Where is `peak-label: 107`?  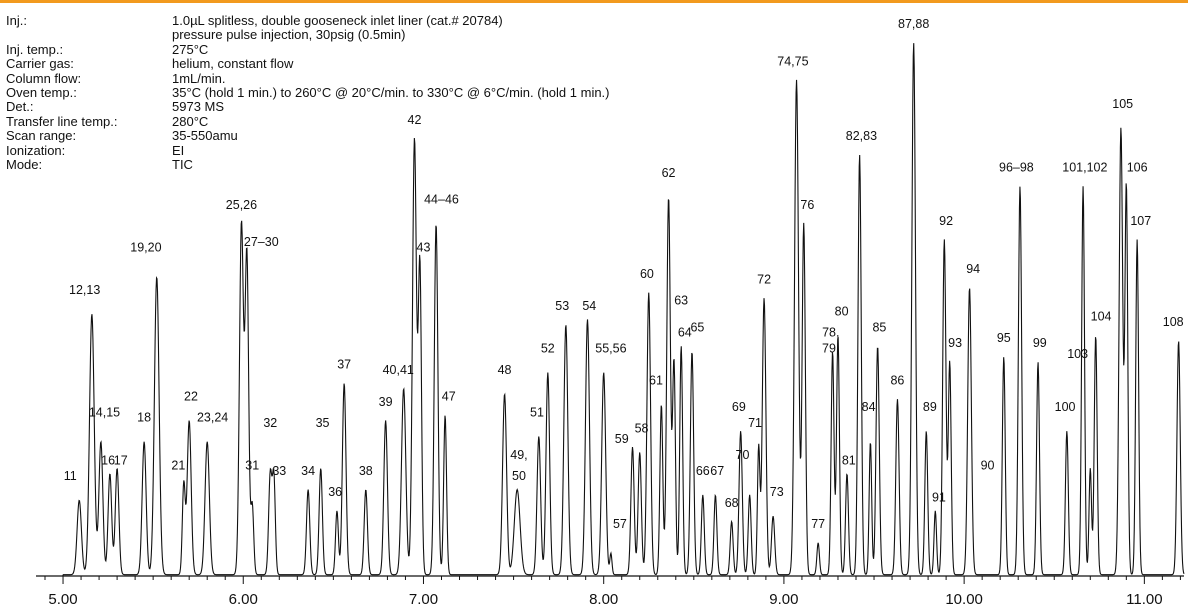 peak-label: 107 is located at coordinates (1140, 221).